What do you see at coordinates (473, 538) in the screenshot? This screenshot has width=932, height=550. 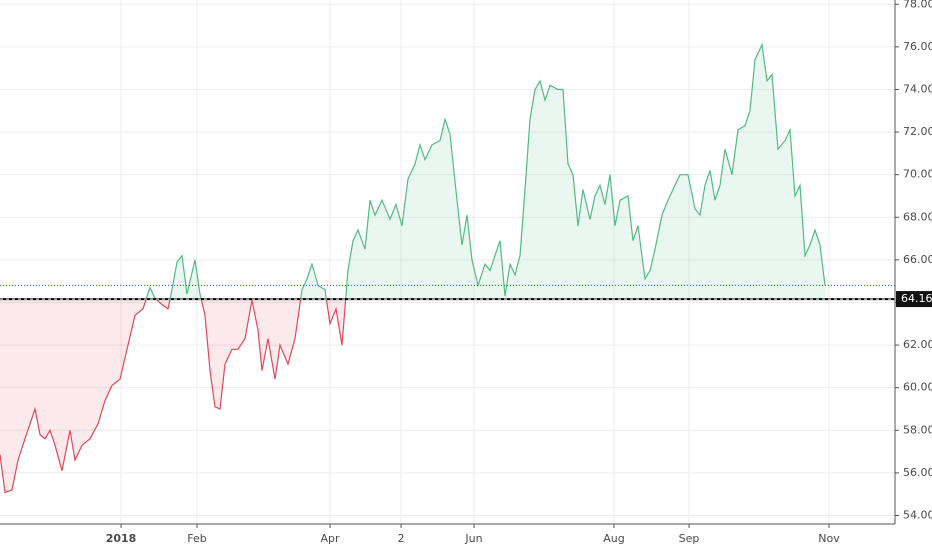 I see `x-tick-label: Jun` at bounding box center [473, 538].